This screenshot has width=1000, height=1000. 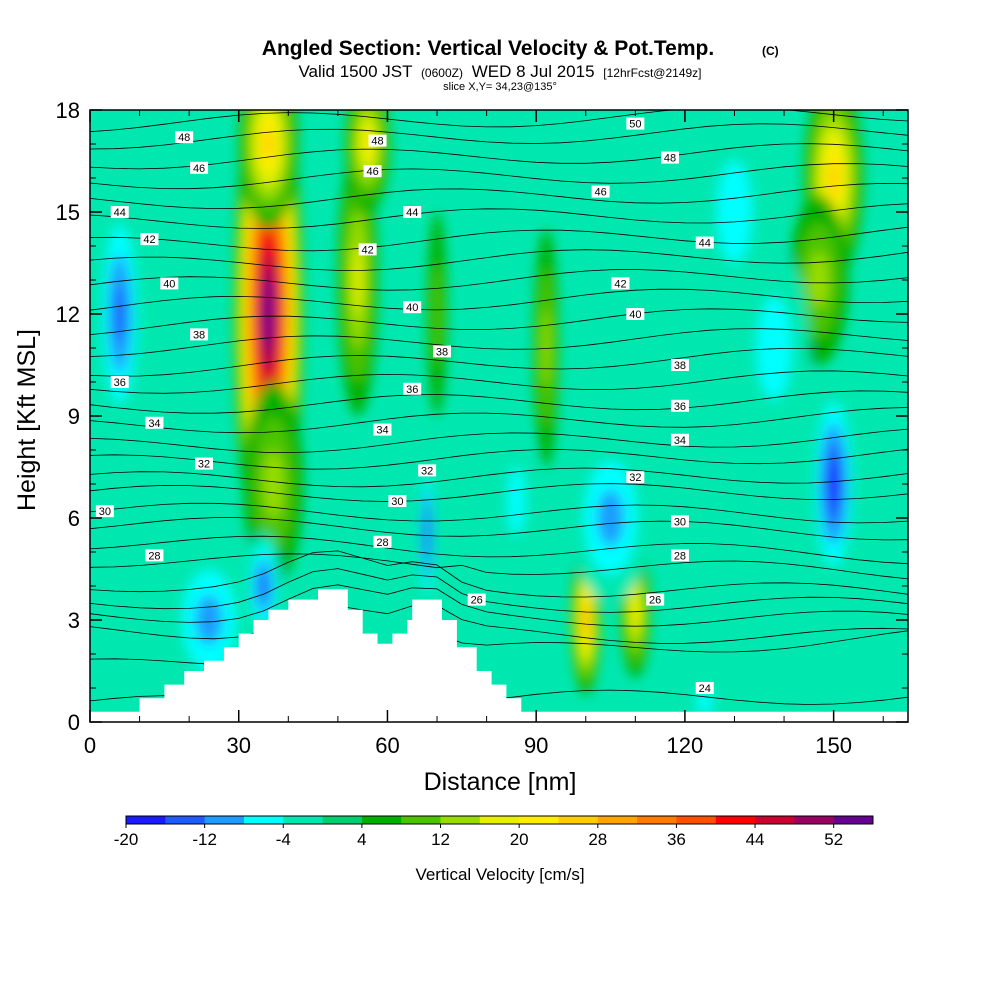 What do you see at coordinates (68, 110) in the screenshot?
I see `y-tick-label: 18` at bounding box center [68, 110].